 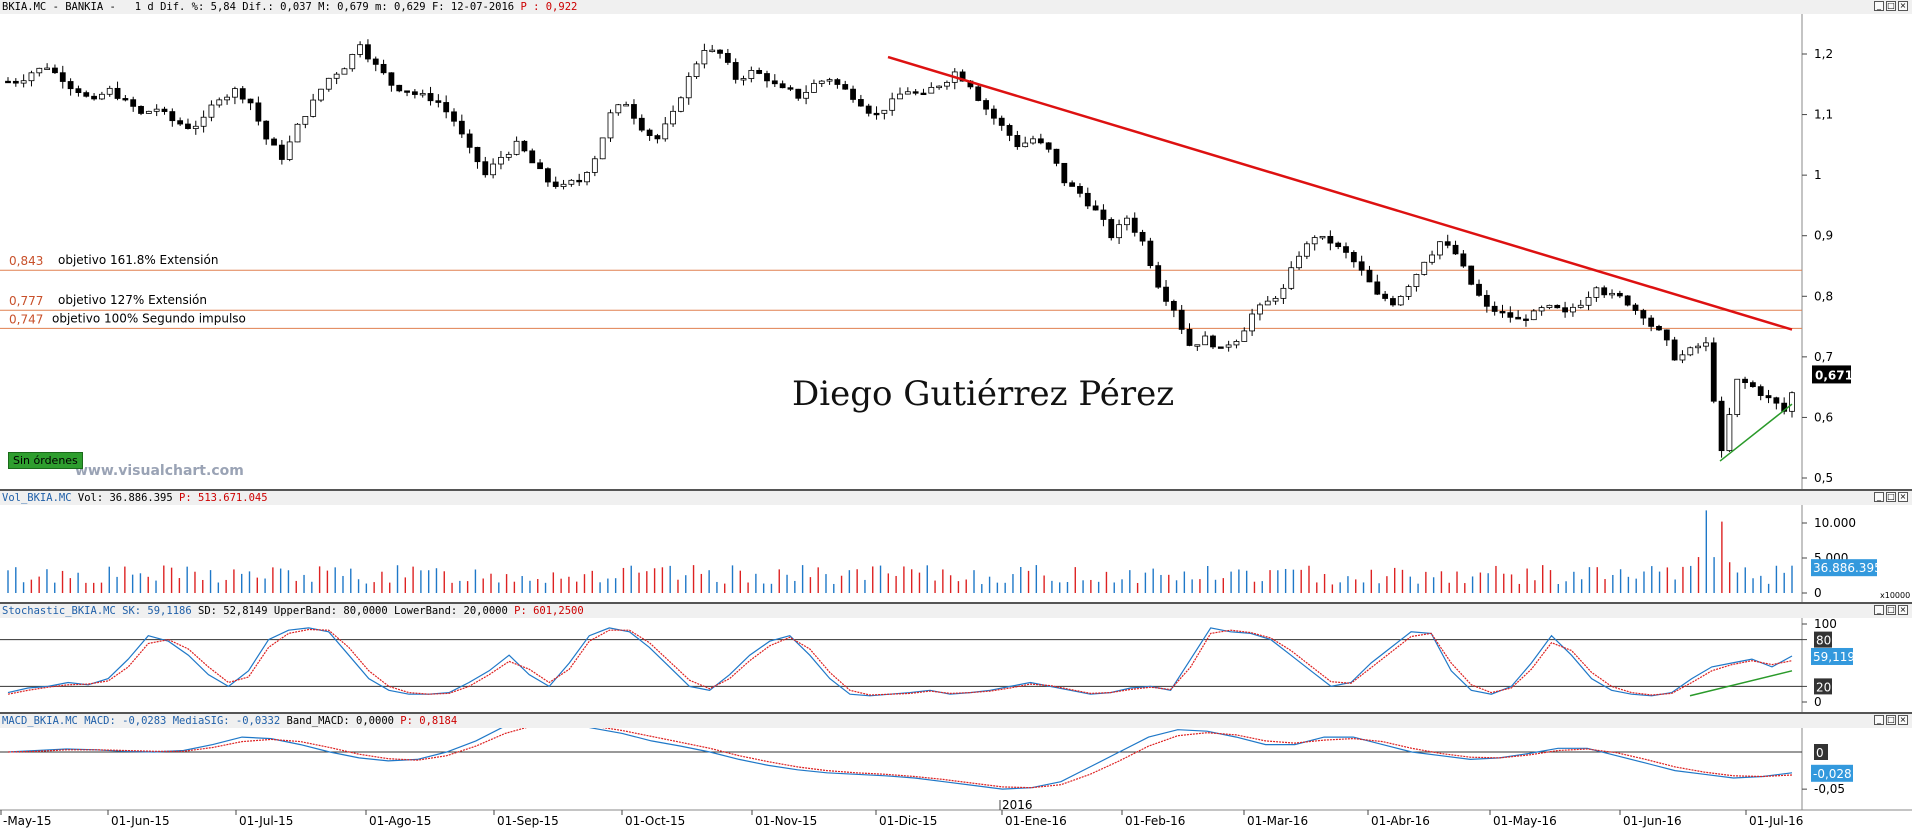 I want to click on stochastic-name: Stochastic_BKIA.MC, so click(x=59, y=611).